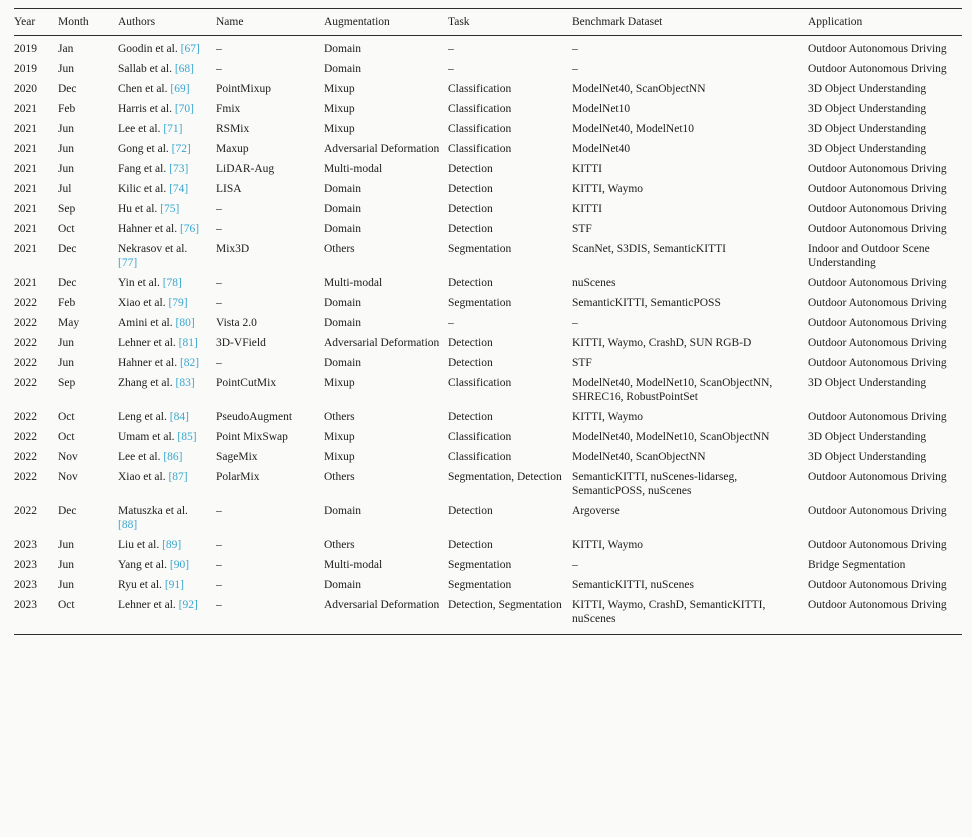  Describe the element at coordinates (219, 69) in the screenshot. I see `name-cell: –` at that location.